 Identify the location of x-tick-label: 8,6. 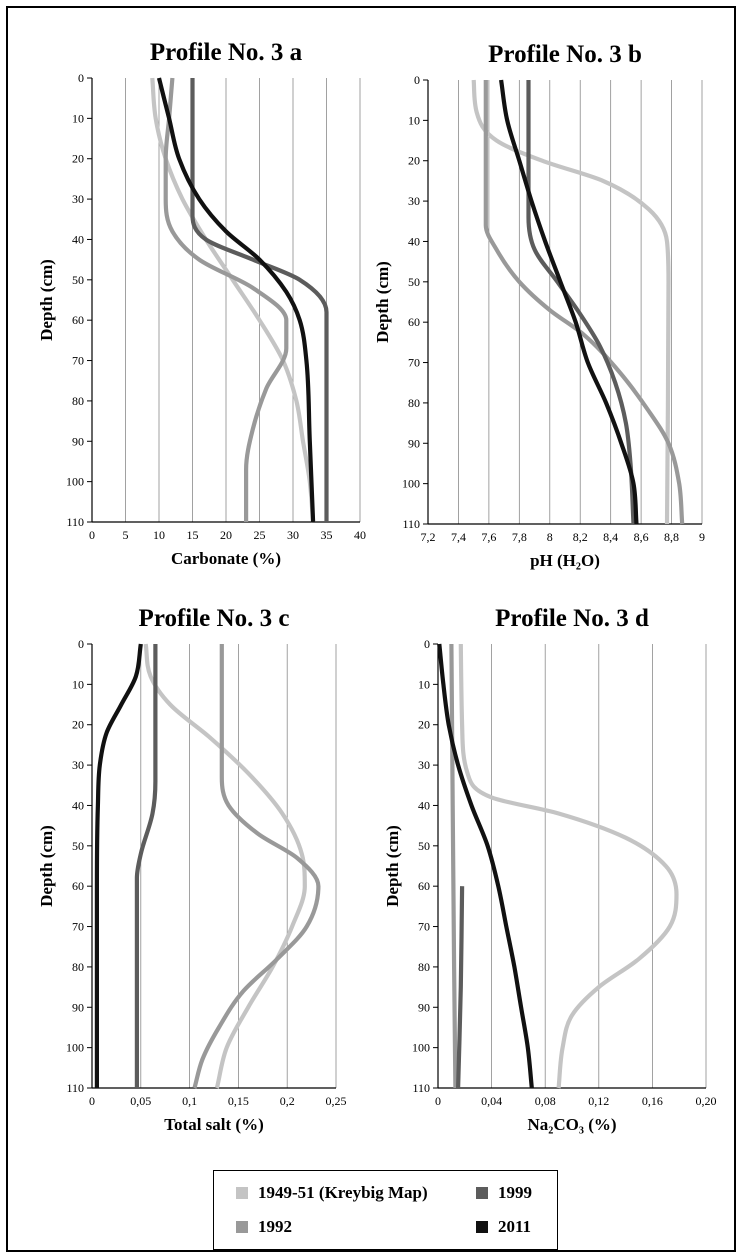
(641, 537).